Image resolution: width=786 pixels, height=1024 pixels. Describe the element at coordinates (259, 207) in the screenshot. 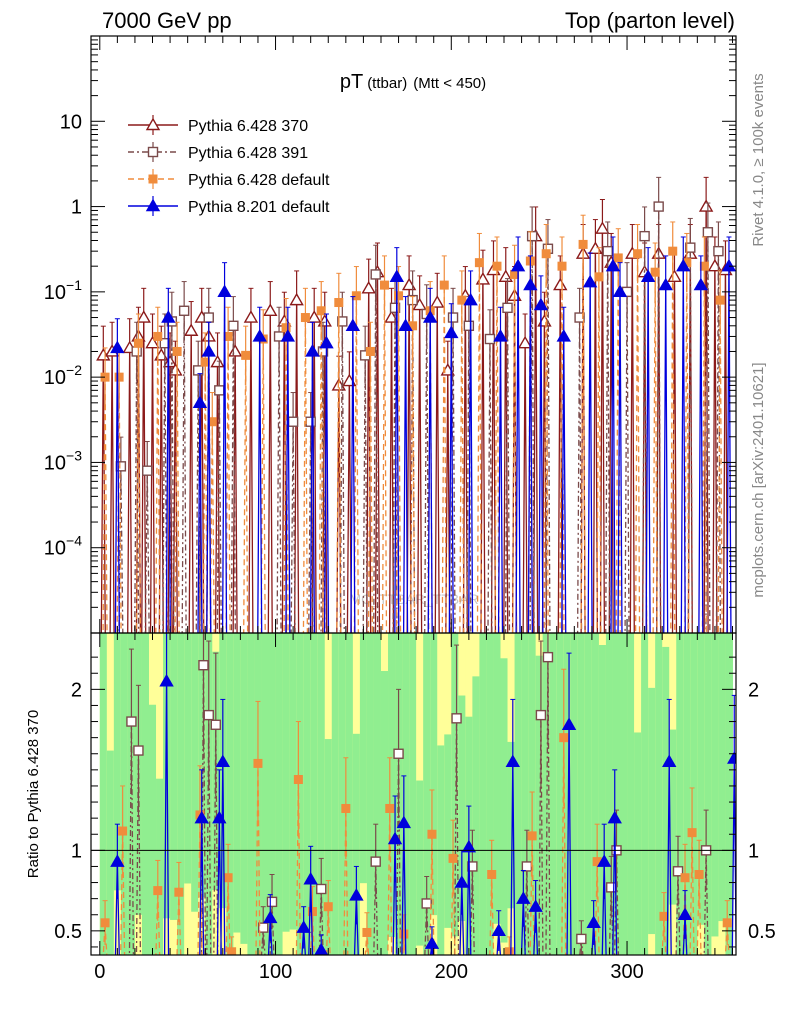

I see `legend-label: Pythia 8.201 default` at that location.